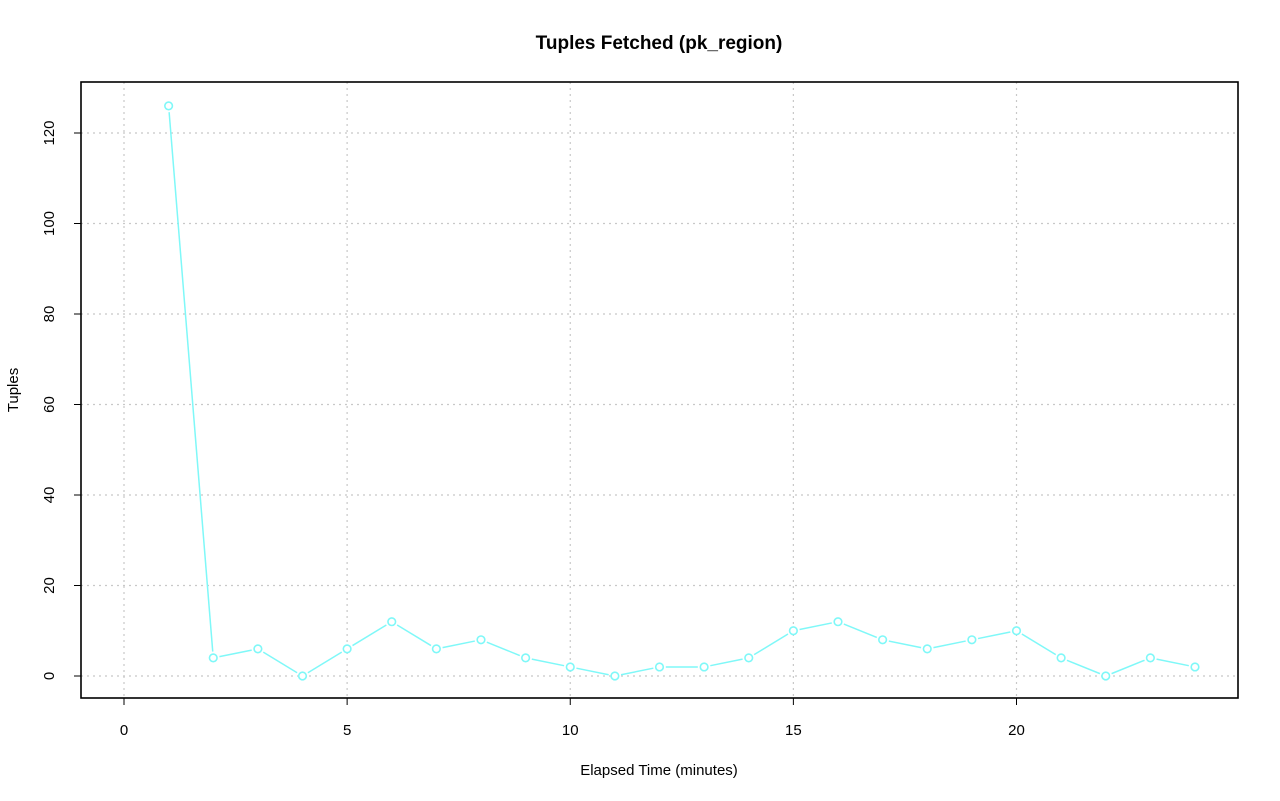 Image resolution: width=1280 pixels, height=801 pixels. What do you see at coordinates (659, 770) in the screenshot?
I see `x-axis-label: Elapsed Time (minutes)` at bounding box center [659, 770].